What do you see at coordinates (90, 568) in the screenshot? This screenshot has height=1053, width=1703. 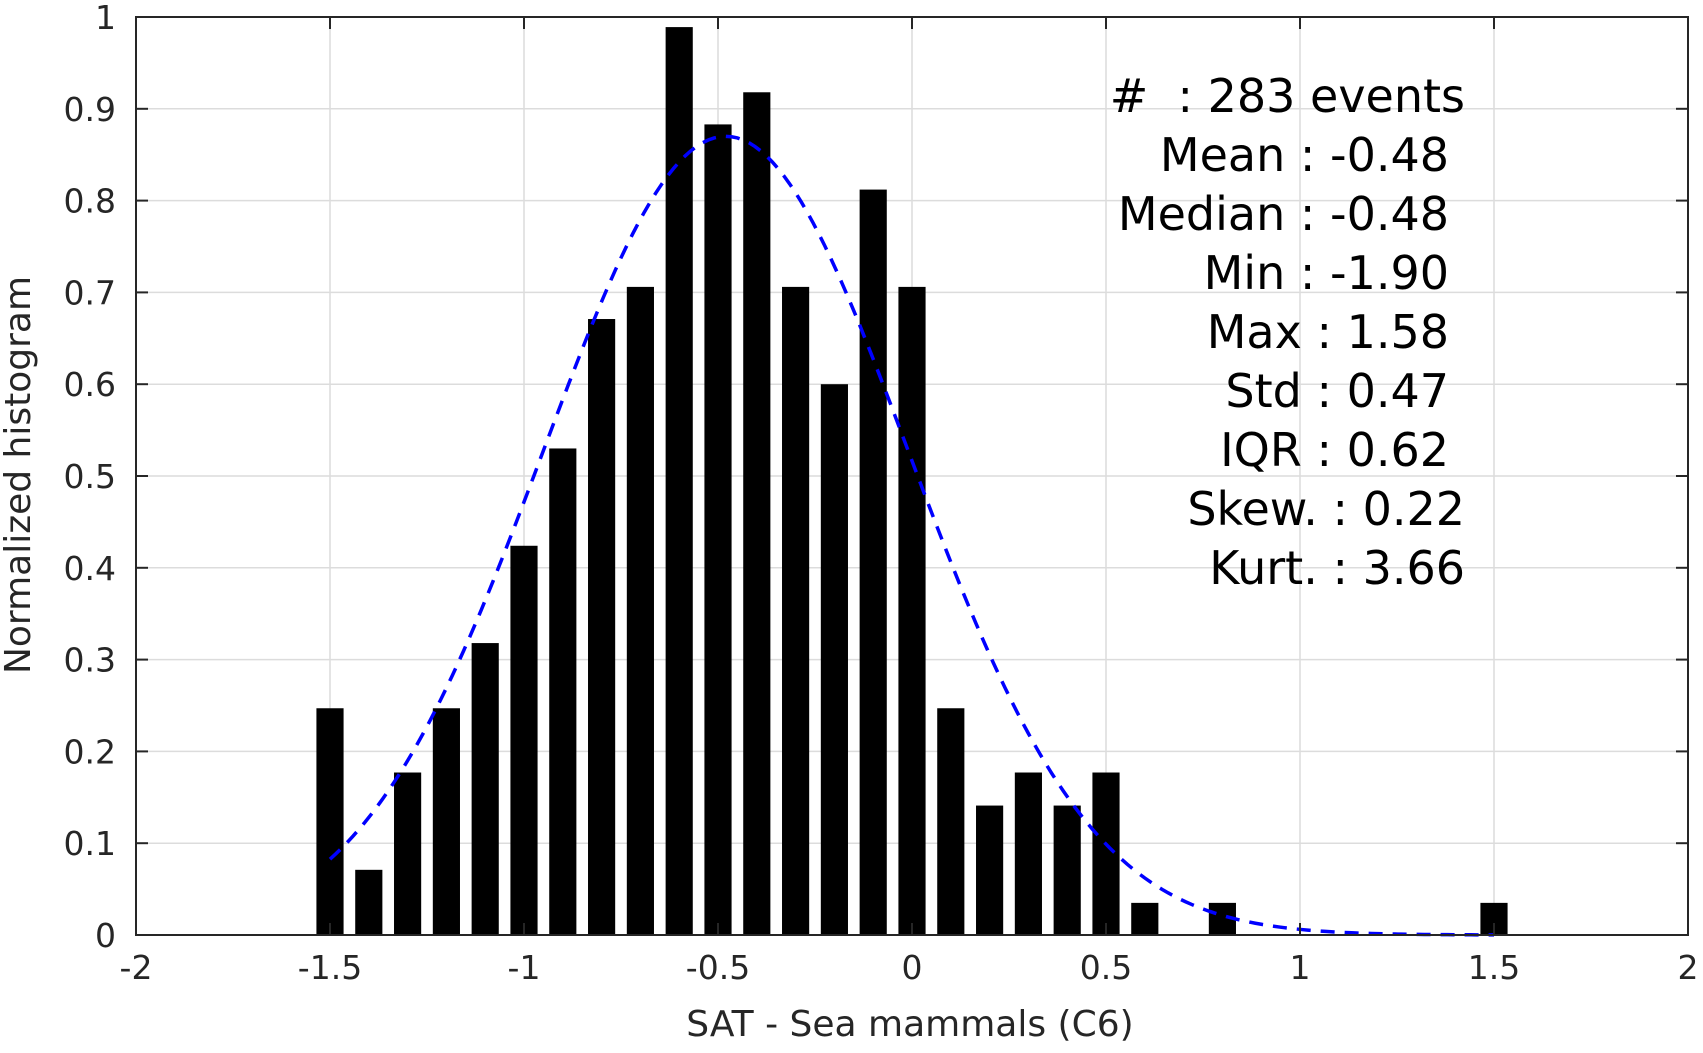 I see `y-tick-label-4: 0.4` at bounding box center [90, 568].